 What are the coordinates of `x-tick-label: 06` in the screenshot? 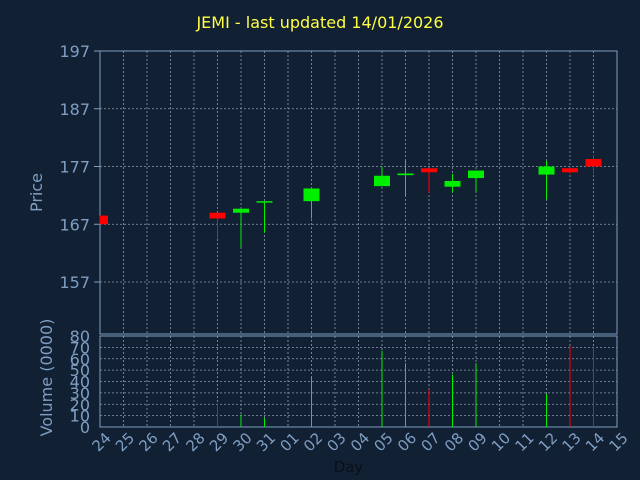 It's located at (407, 442).